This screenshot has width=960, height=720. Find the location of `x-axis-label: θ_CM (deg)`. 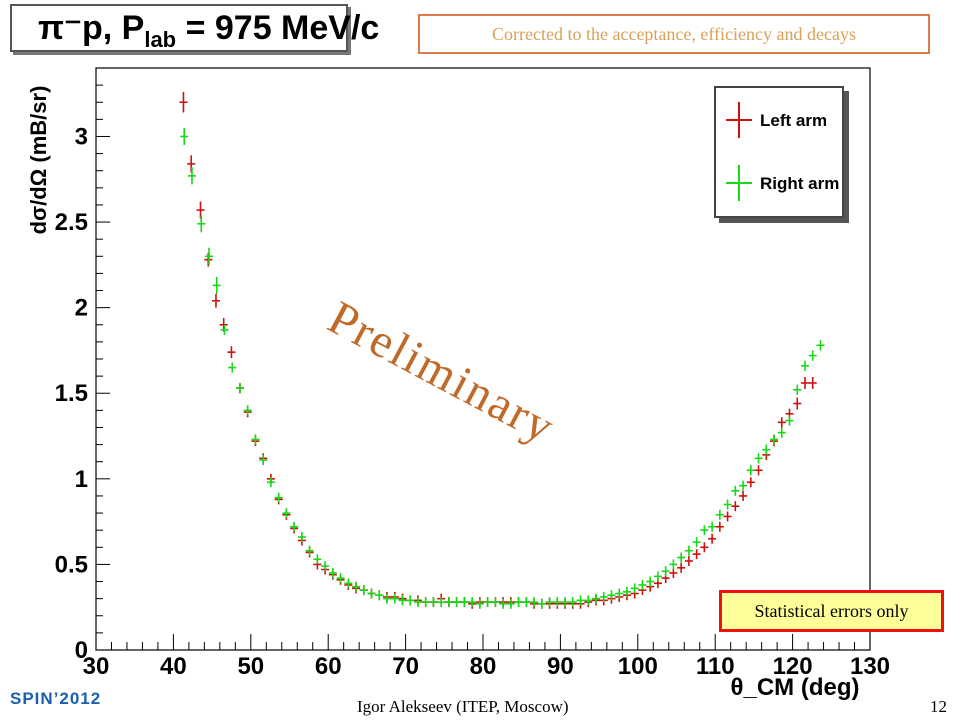

x-axis-label: θ_CM (deg) is located at coordinates (795, 687).